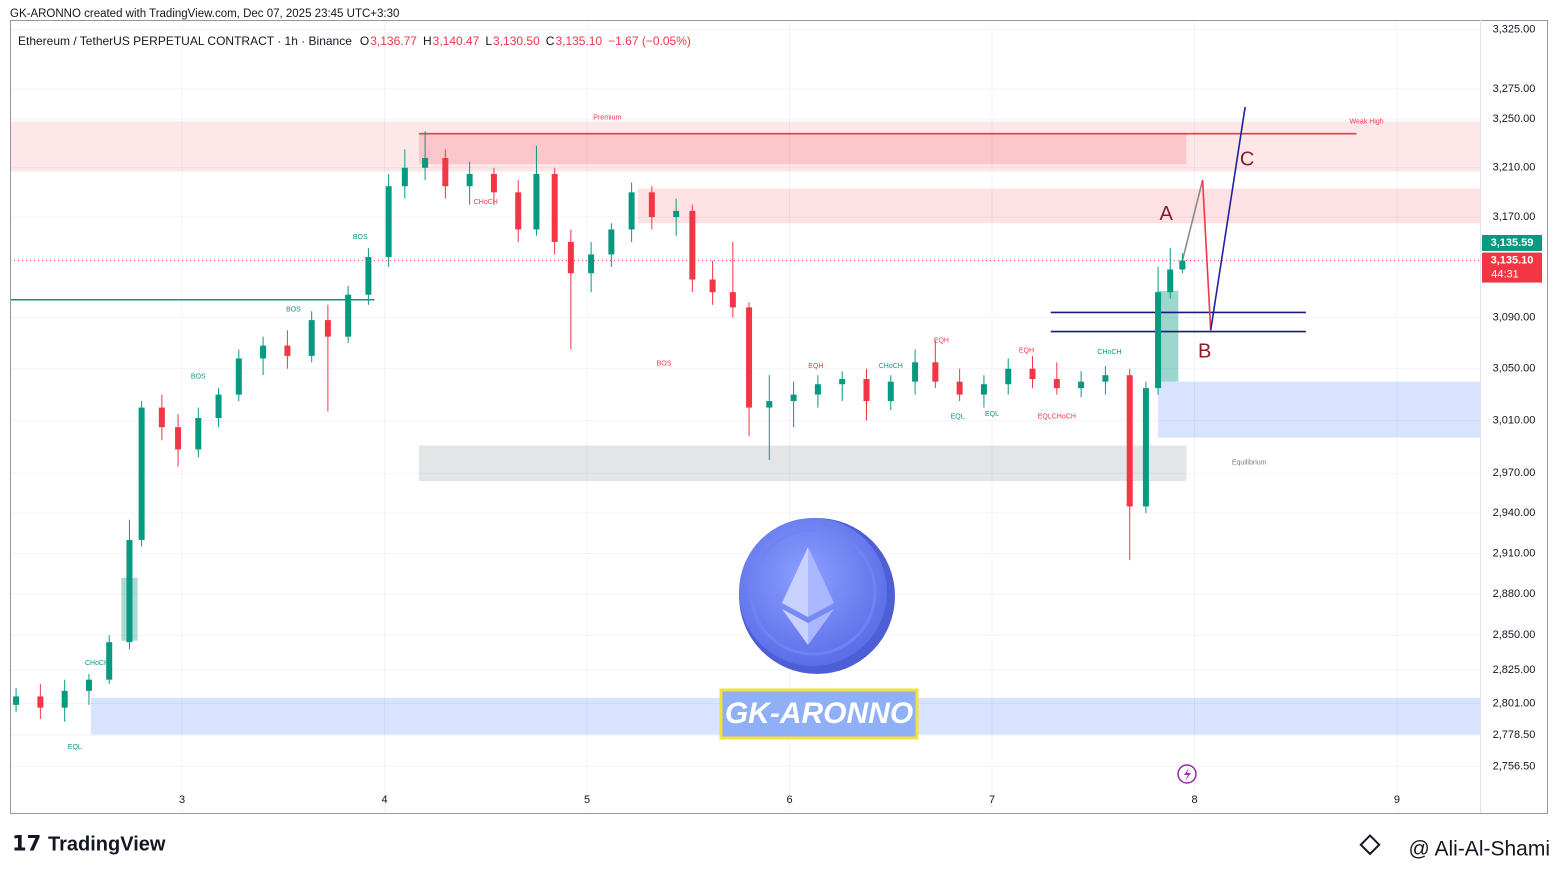  Describe the element at coordinates (1514, 670) in the screenshot. I see `y-tick-label: 2,825.00` at that location.